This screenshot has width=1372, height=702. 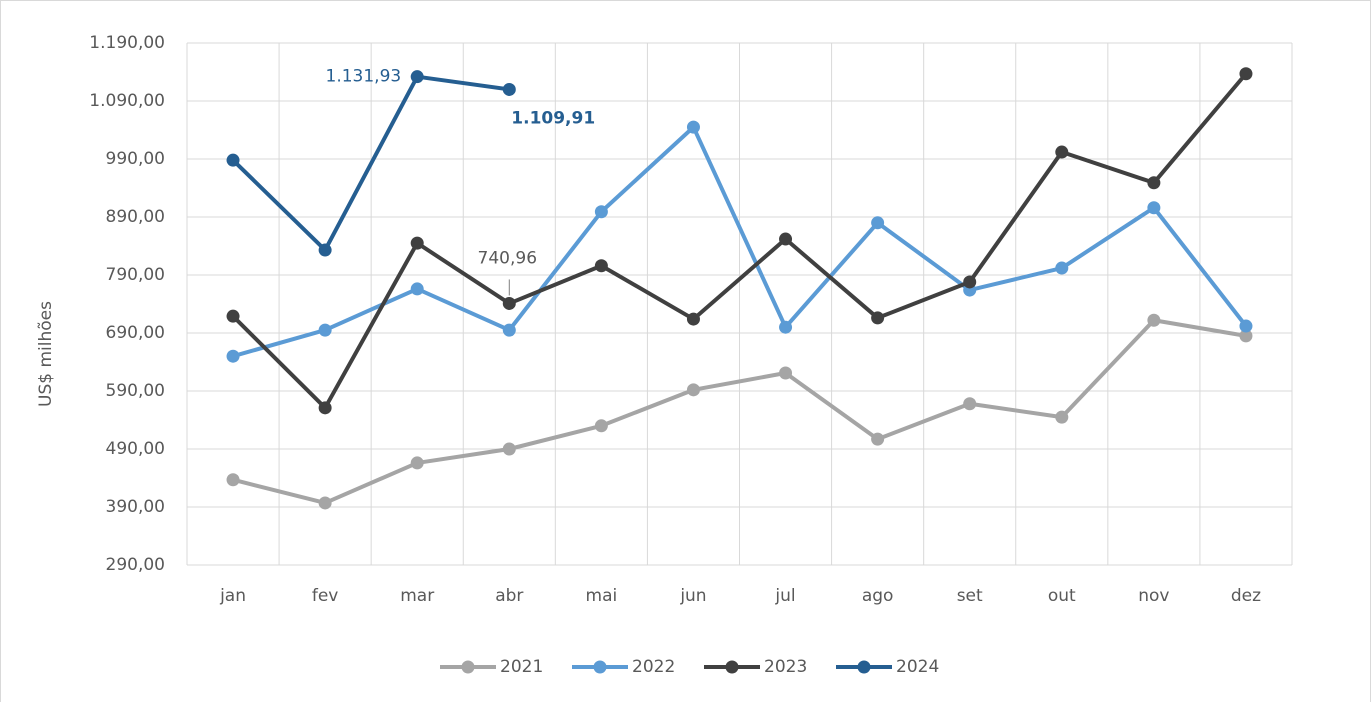 I want to click on y-axis-title: US$ milhões, so click(x=46, y=354).